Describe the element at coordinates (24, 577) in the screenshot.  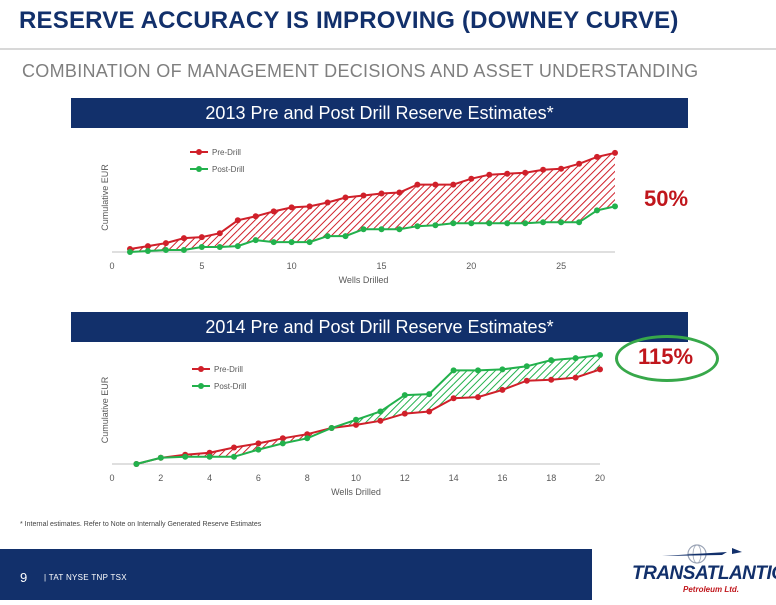
I see `page-number: 9` at that location.